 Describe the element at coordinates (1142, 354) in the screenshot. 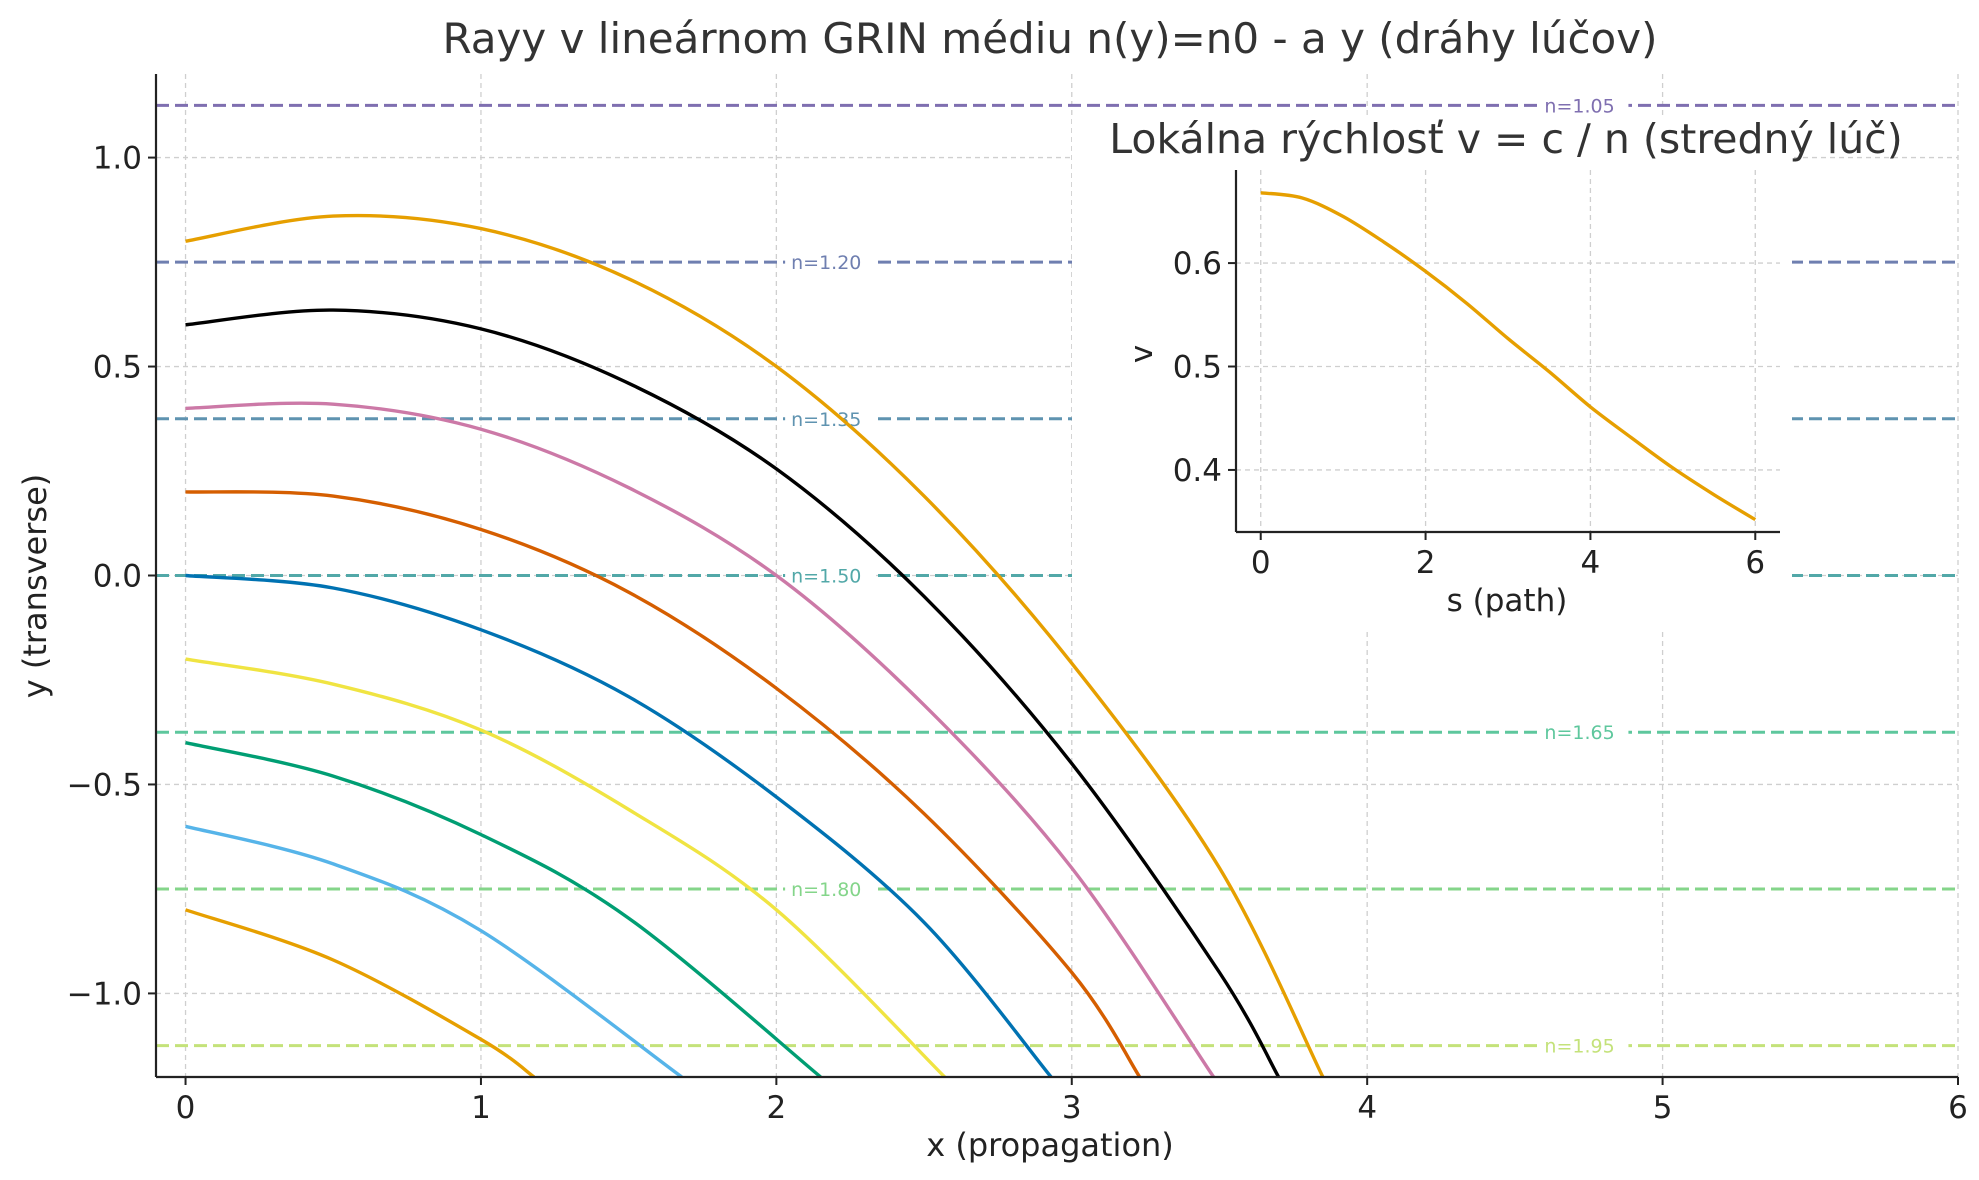

I see `inset-y-axis-label: v` at that location.